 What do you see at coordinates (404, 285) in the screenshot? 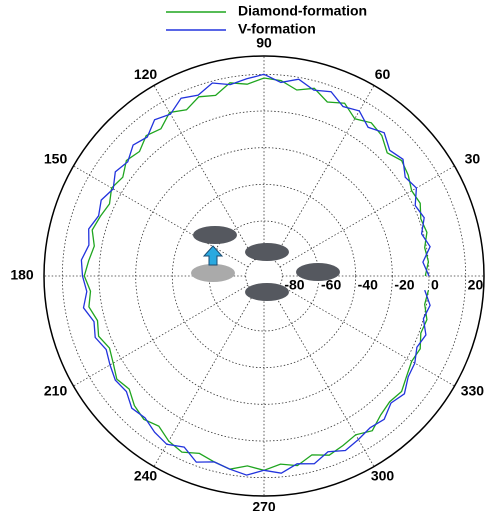
I see `radial-tick-label: -20` at bounding box center [404, 285].